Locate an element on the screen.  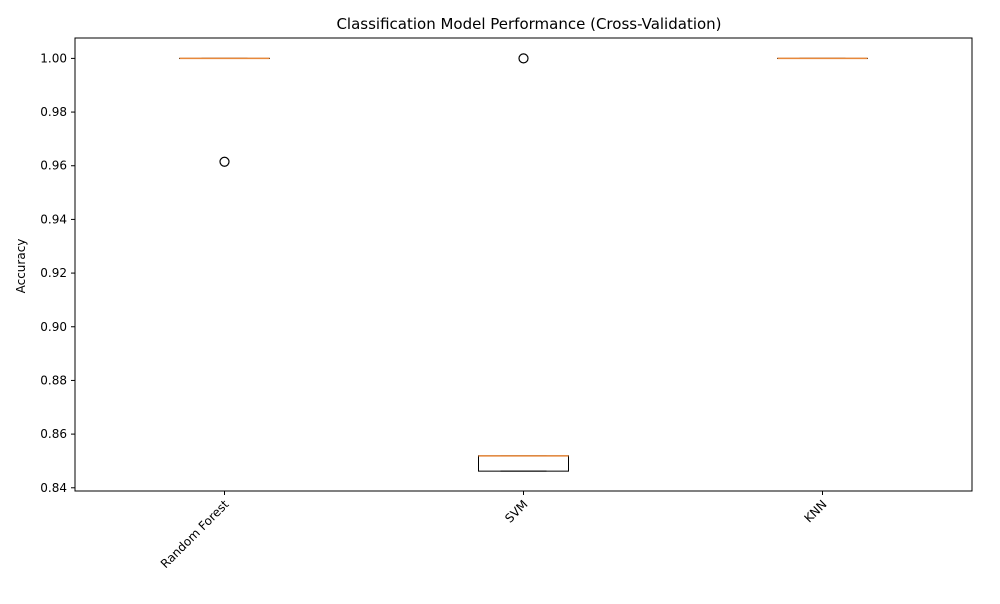
y-tick-label: 0.86 is located at coordinates (53, 434).